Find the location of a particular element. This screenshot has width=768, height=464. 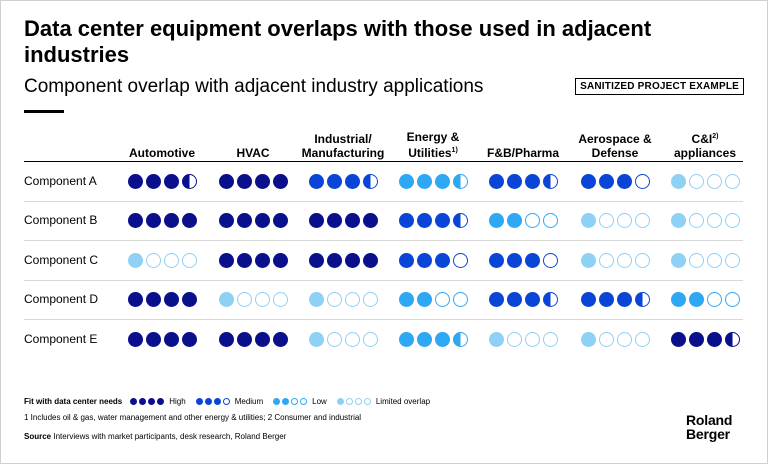

column-header: Aerospace & Defense is located at coordinates (615, 144).